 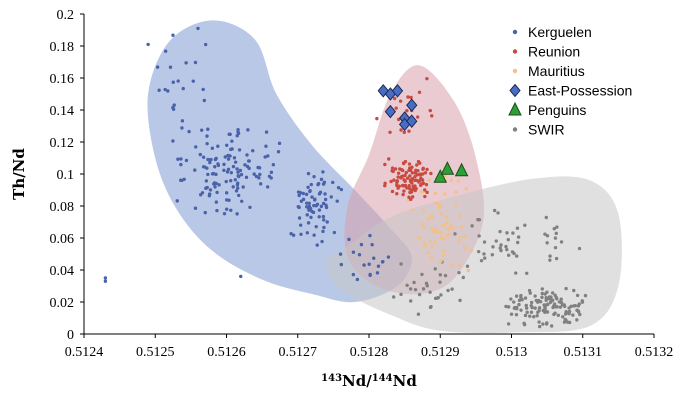 What do you see at coordinates (583, 352) in the screenshot?
I see `x-tick-label: 0.5131` at bounding box center [583, 352].